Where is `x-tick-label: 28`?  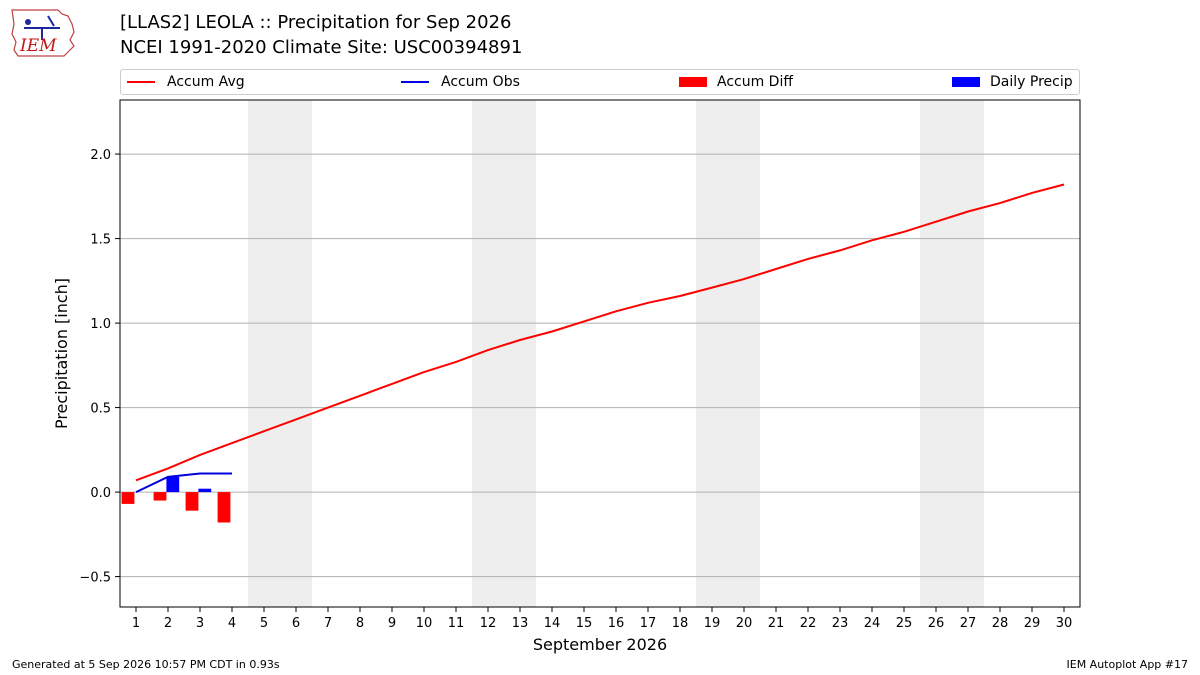
x-tick-label: 28 is located at coordinates (1000, 623).